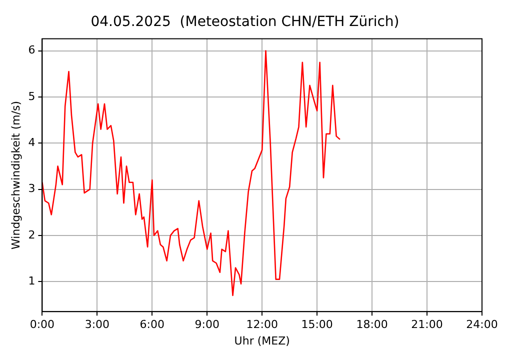 This screenshot has width=530, height=350. I want to click on x-tick-label: 0:00, so click(42, 325).